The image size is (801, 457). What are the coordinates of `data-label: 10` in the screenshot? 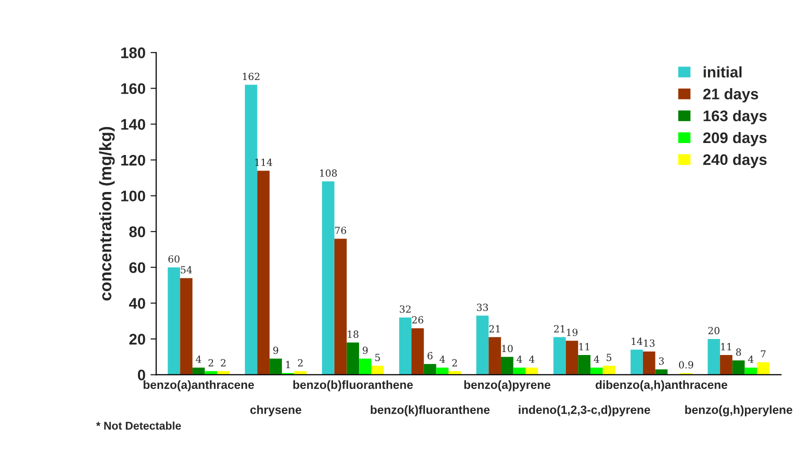 It's located at (507, 348).